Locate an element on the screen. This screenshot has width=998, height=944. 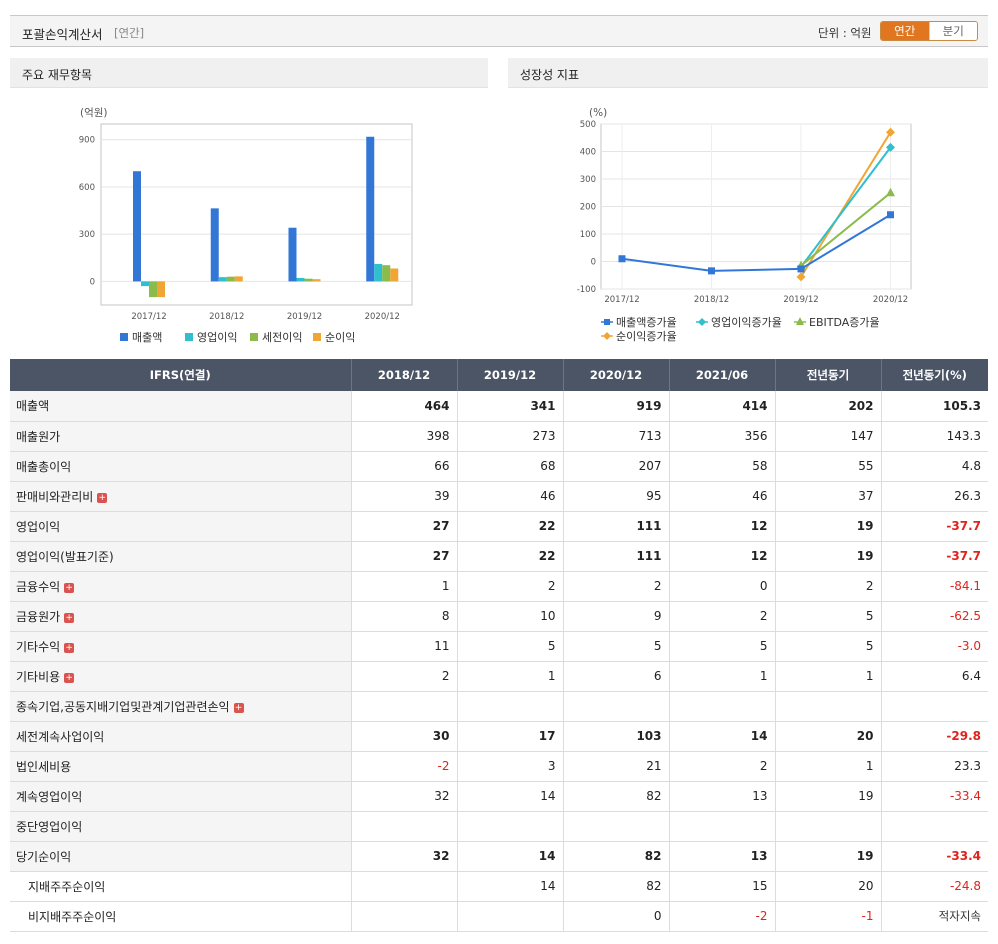
table-row: 계속영업이익 32 14 82 13 19 -33.4 is located at coordinates (499, 796).